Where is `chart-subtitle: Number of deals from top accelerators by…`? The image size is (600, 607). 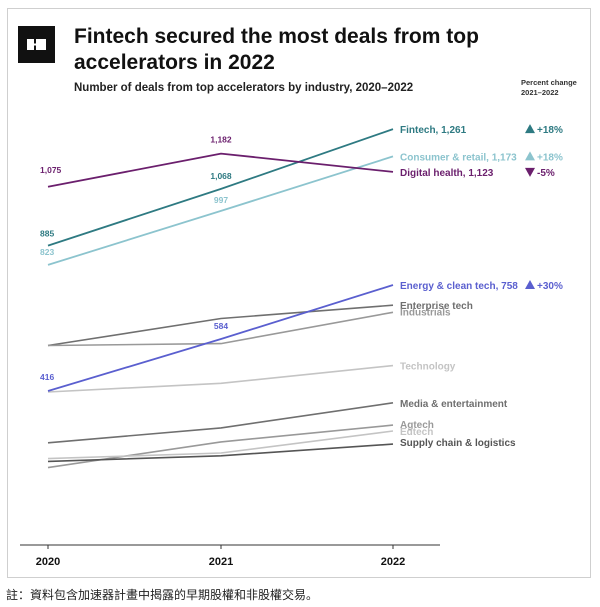 chart-subtitle: Number of deals from top accelerators by… is located at coordinates (244, 88).